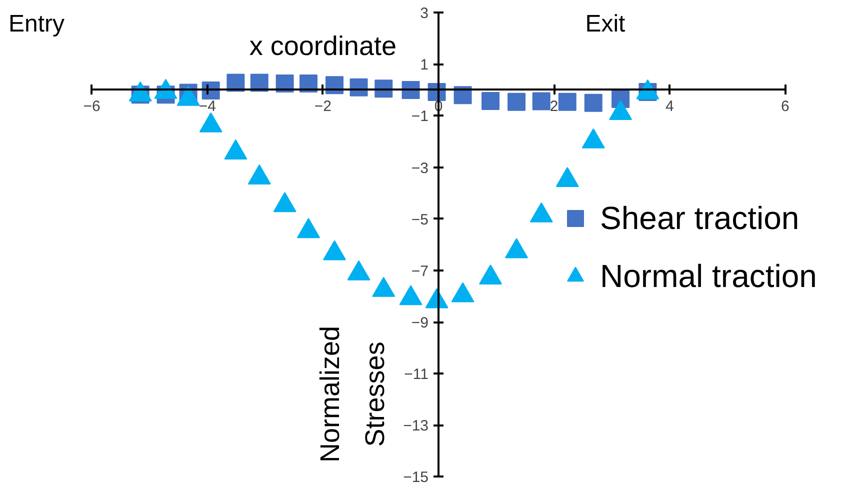  I want to click on text: Entry, so click(36, 24).